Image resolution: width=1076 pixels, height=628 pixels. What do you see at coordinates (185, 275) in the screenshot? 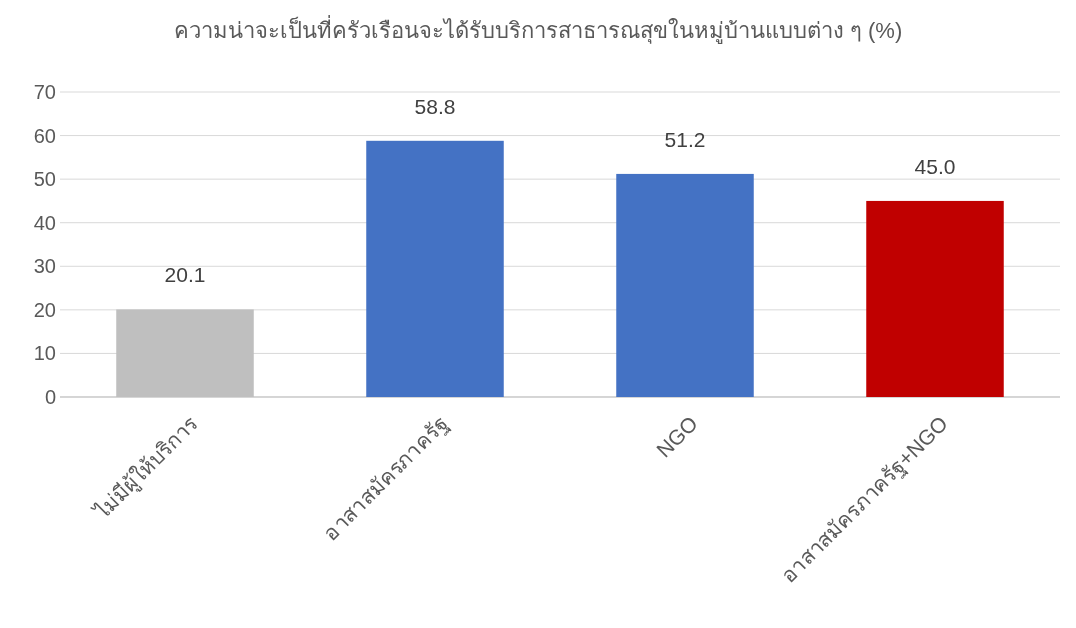
I see `data-label: 20.1` at bounding box center [185, 275].